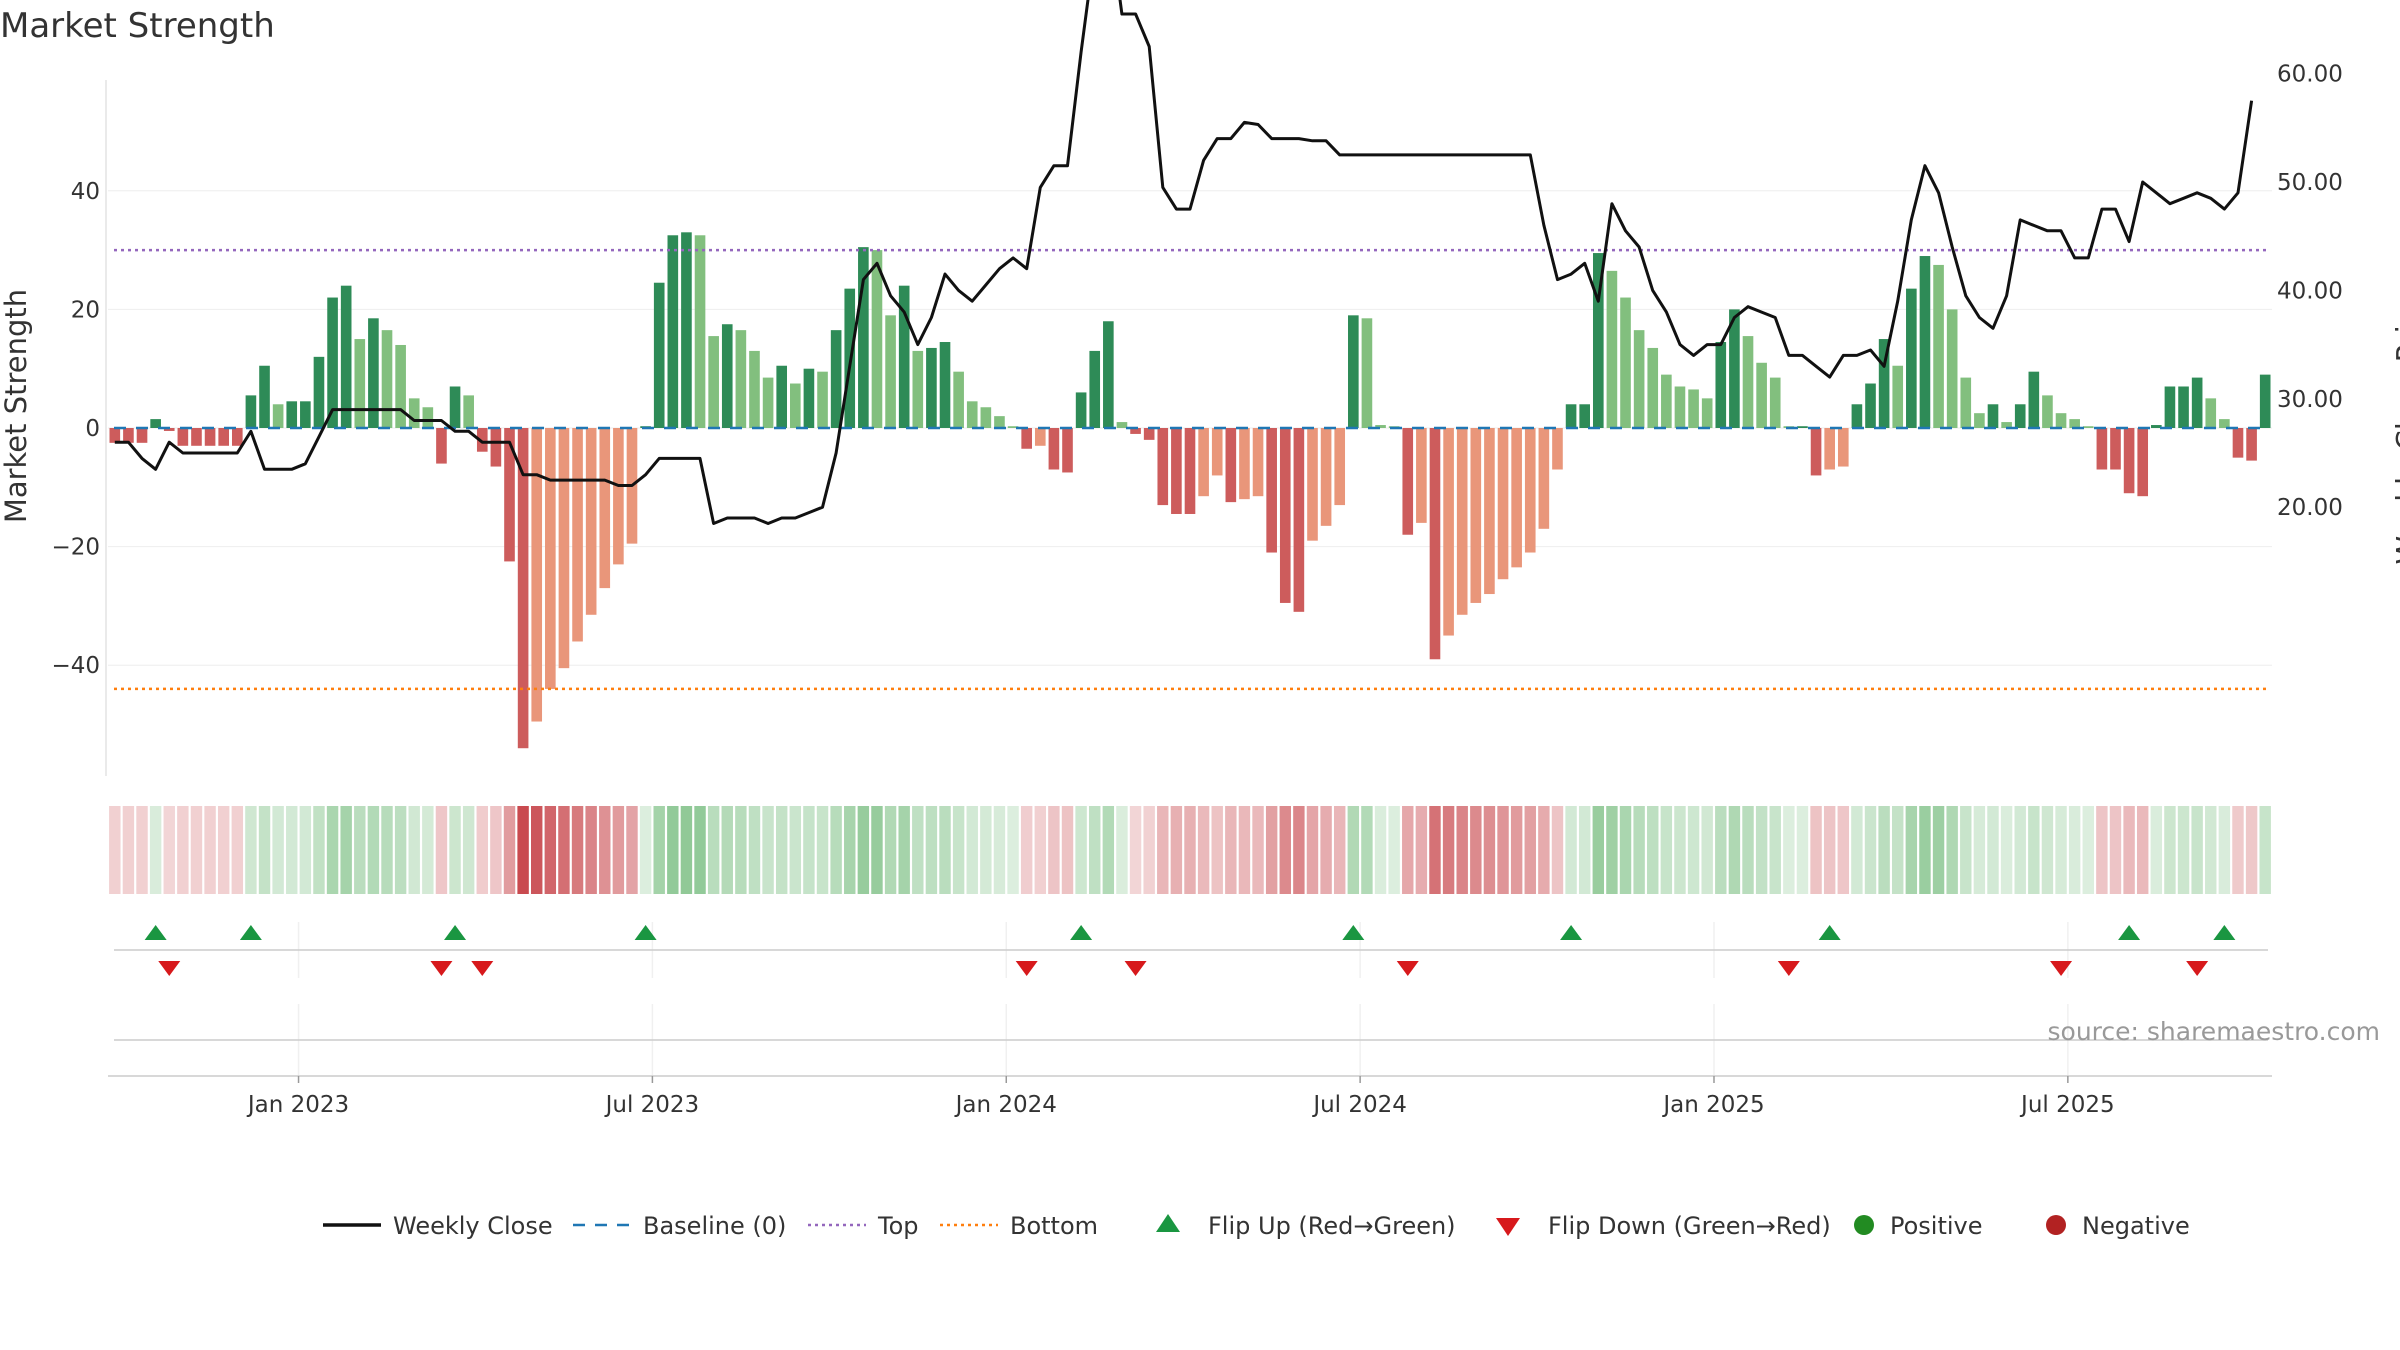 This screenshot has width=2400, height=1350. Describe the element at coordinates (473, 1226) in the screenshot. I see `legend-label: Weekly Close` at that location.